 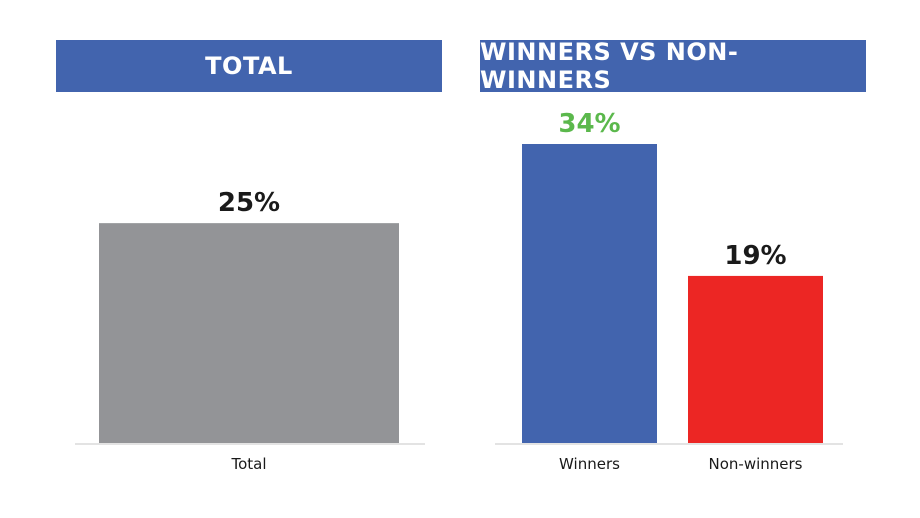 What do you see at coordinates (589, 124) in the screenshot?
I see `data-label: 34%` at bounding box center [589, 124].